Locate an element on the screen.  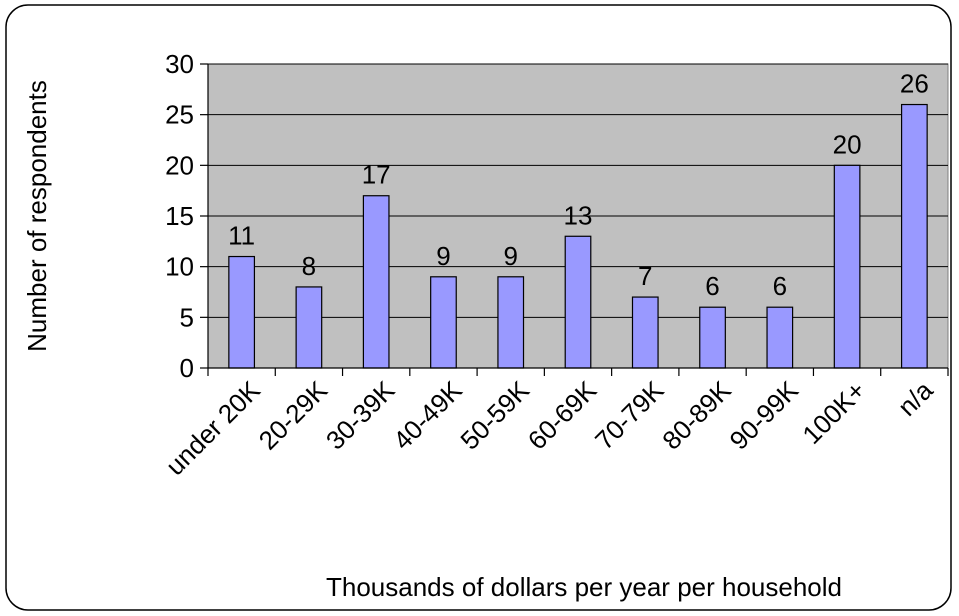
data-label: 17 is located at coordinates (376, 175).